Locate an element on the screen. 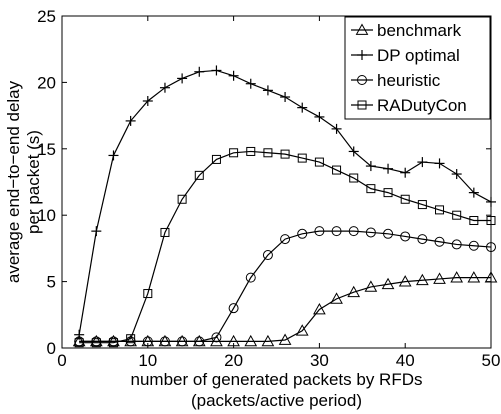  x-tick-label: 30 is located at coordinates (319, 360).